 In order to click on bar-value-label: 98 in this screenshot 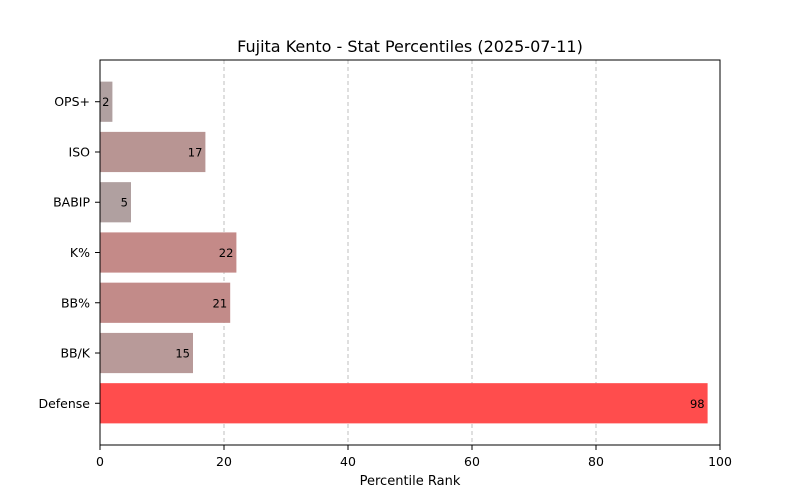, I will do `click(697, 404)`.